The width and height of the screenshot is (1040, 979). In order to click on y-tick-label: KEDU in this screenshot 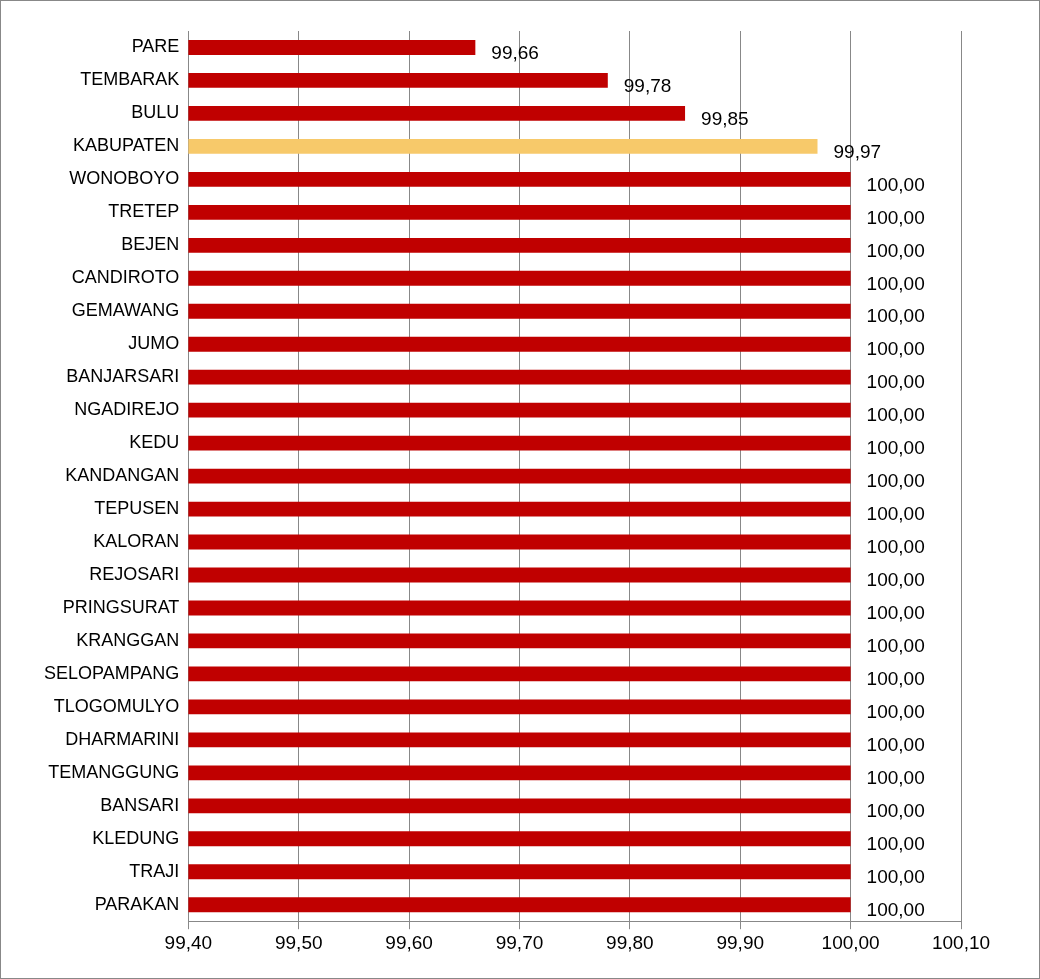, I will do `click(154, 442)`.